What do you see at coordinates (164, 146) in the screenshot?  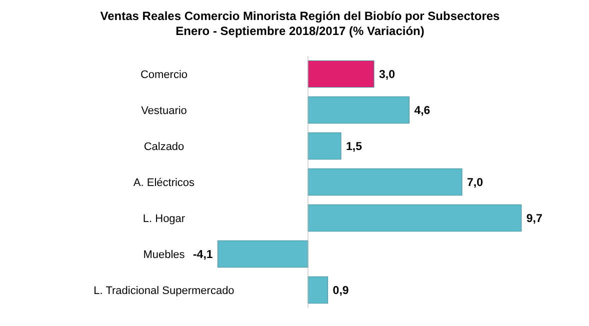 I see `y-tick-label: Calzado` at bounding box center [164, 146].